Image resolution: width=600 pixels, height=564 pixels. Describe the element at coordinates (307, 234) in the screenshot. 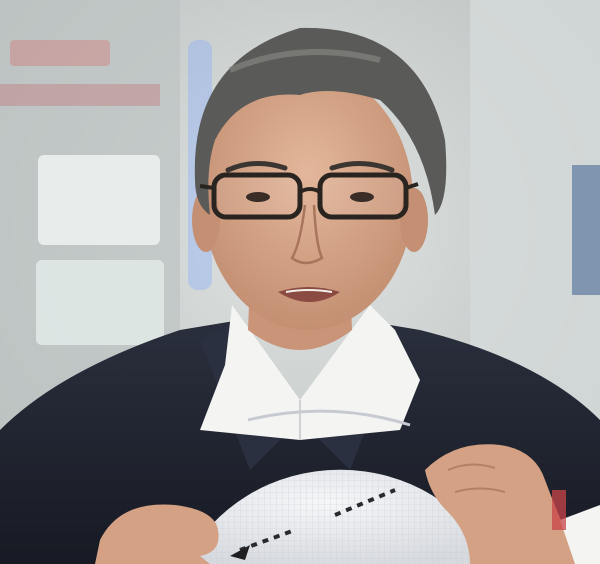

I see `nose` at that location.